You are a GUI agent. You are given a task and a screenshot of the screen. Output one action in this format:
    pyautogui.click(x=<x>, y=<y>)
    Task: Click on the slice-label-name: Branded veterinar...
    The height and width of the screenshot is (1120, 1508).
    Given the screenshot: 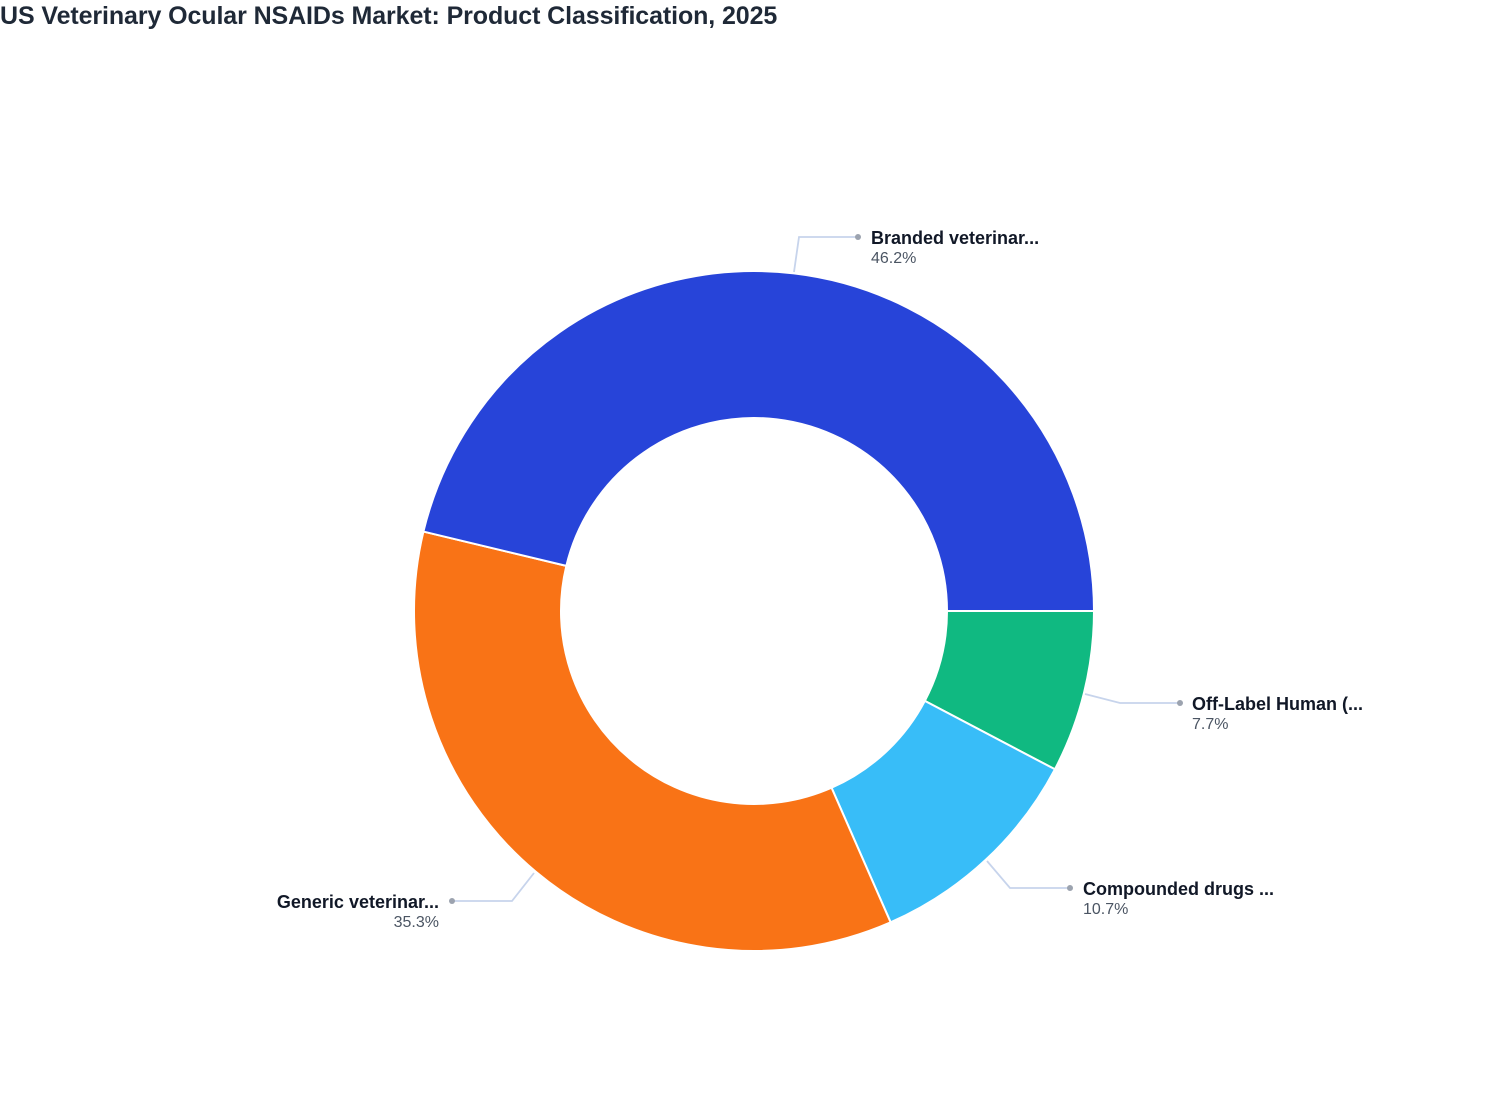 What is the action you would take?
    pyautogui.click(x=955, y=238)
    